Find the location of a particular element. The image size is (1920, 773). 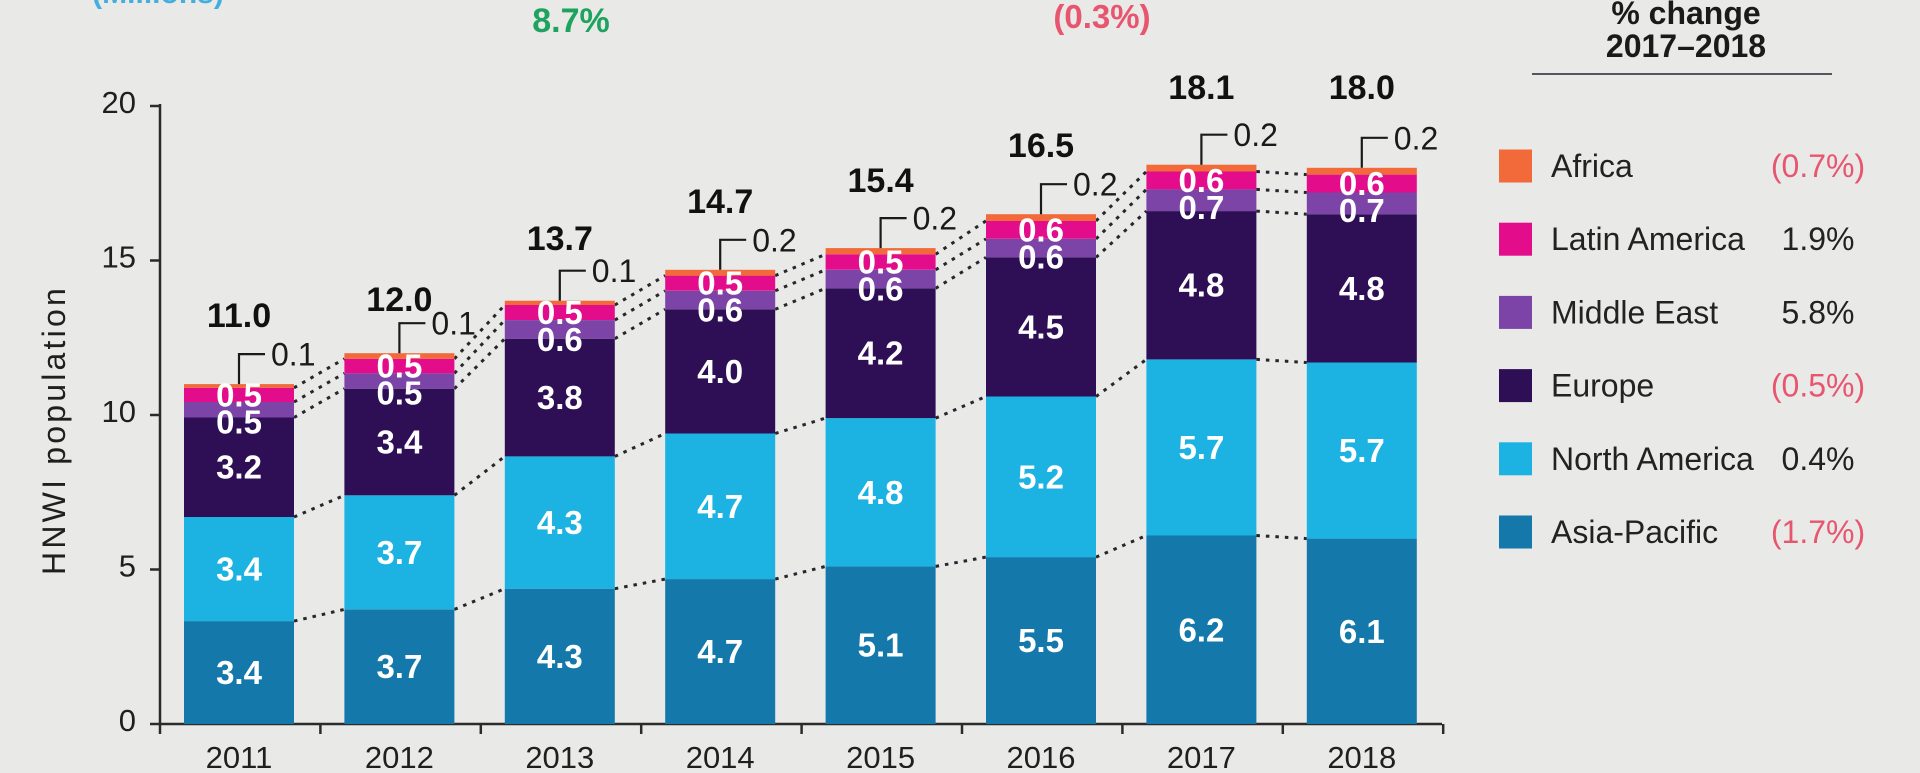

svg-text: North America is located at coordinates (1652, 459).